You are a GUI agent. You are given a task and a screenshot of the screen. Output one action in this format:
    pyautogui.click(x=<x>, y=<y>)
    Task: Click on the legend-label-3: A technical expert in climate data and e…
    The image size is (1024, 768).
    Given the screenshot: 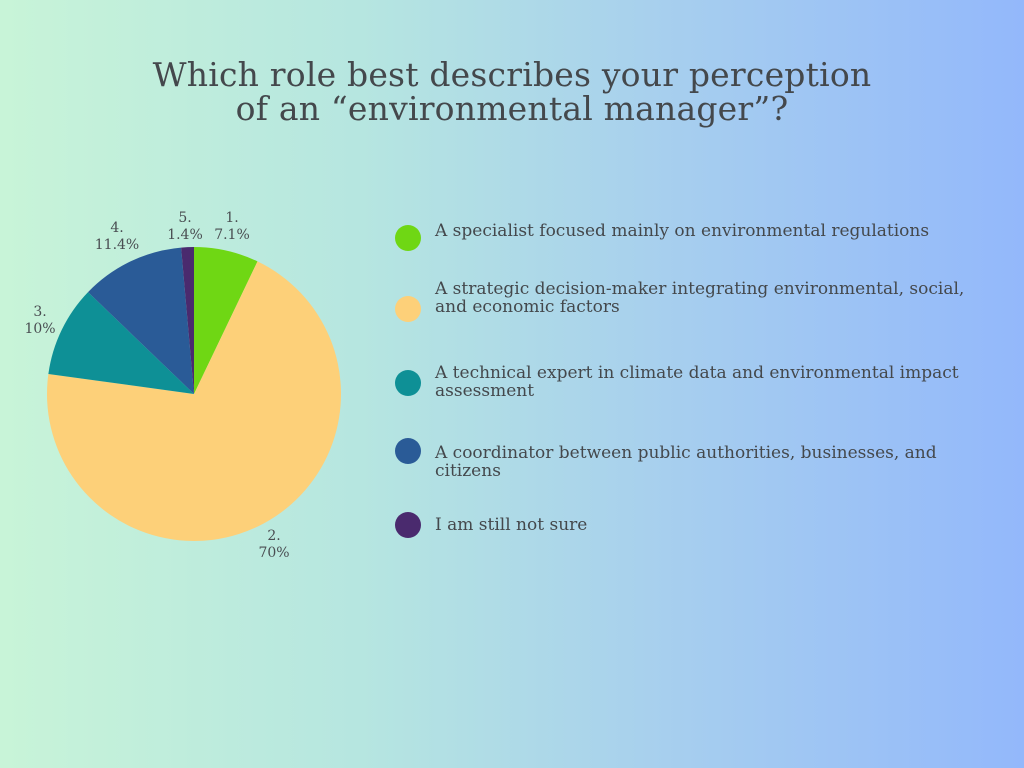 What is the action you would take?
    pyautogui.click(x=697, y=382)
    